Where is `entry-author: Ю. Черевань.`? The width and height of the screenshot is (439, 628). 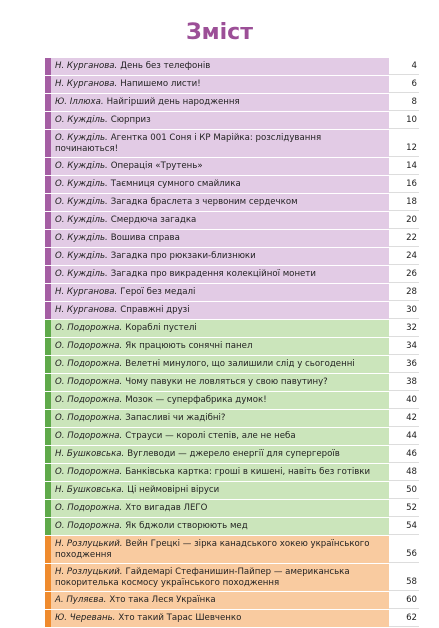 entry-author: Ю. Черевань. is located at coordinates (85, 617).